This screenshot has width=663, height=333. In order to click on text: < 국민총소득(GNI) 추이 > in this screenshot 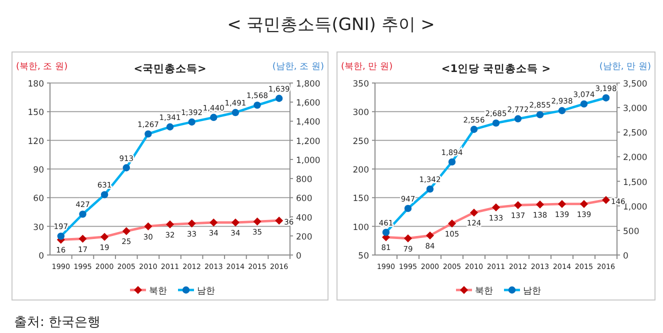, I will do `click(331, 25)`.